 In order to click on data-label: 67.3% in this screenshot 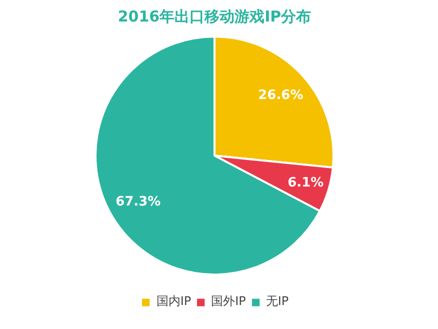, I will do `click(138, 202)`.